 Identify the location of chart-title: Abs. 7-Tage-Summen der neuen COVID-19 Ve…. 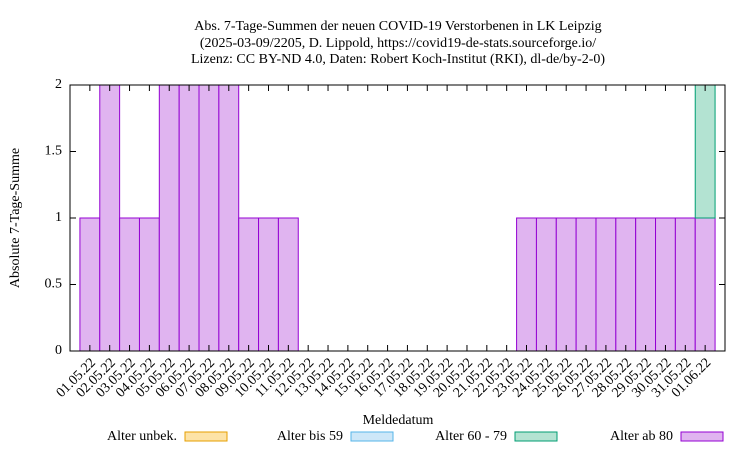
(397, 26).